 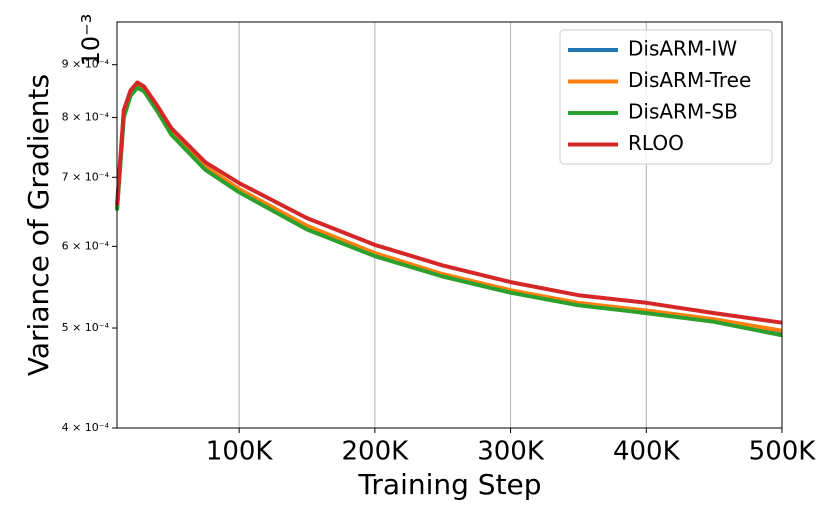 I want to click on legend-label: RLOO, so click(x=656, y=143).